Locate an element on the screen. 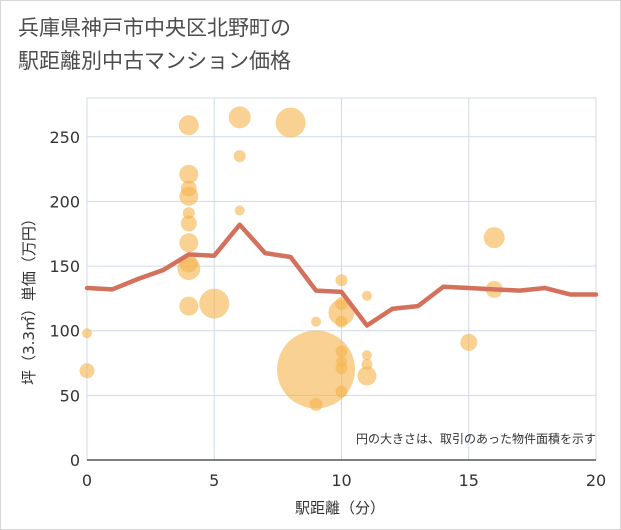 The width and height of the screenshot is (621, 530). x-tick-label: 10 is located at coordinates (341, 480).